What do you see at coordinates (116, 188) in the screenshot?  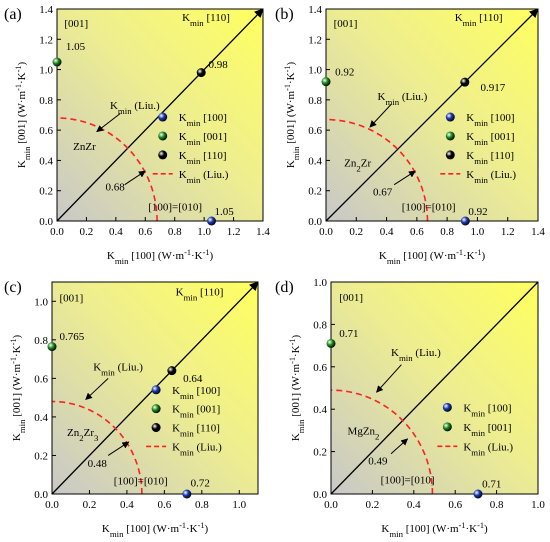 I see `liu-radius-label: 0.68` at bounding box center [116, 188].